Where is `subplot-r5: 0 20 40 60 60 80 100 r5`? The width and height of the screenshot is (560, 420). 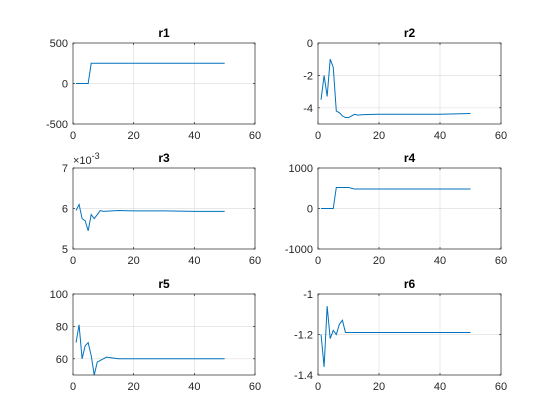 subplot-r5: 0 20 40 60 60 80 100 r5 is located at coordinates (155, 335).